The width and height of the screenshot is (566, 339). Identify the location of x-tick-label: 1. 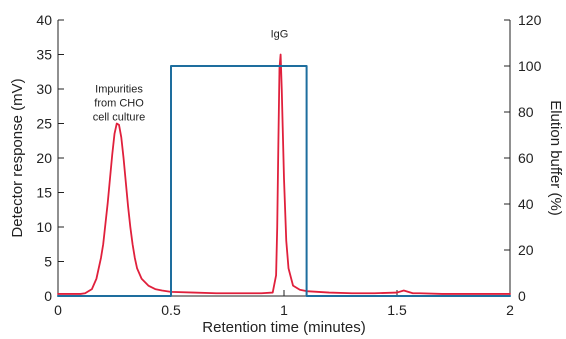
(284, 310).